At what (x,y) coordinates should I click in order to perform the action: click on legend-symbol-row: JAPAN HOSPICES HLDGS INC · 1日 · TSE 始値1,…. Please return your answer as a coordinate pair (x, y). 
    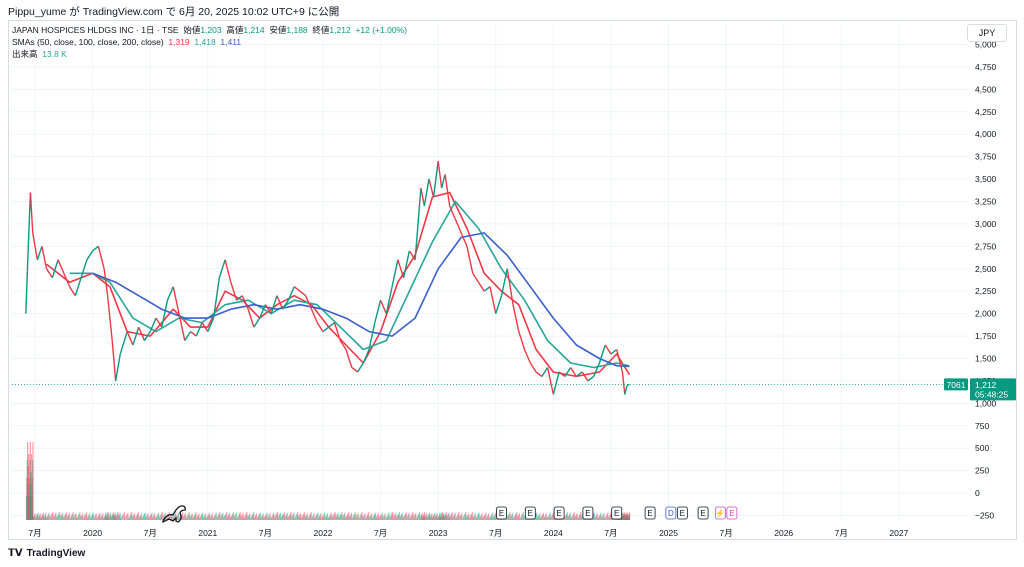
    Looking at the image, I should click on (209, 30).